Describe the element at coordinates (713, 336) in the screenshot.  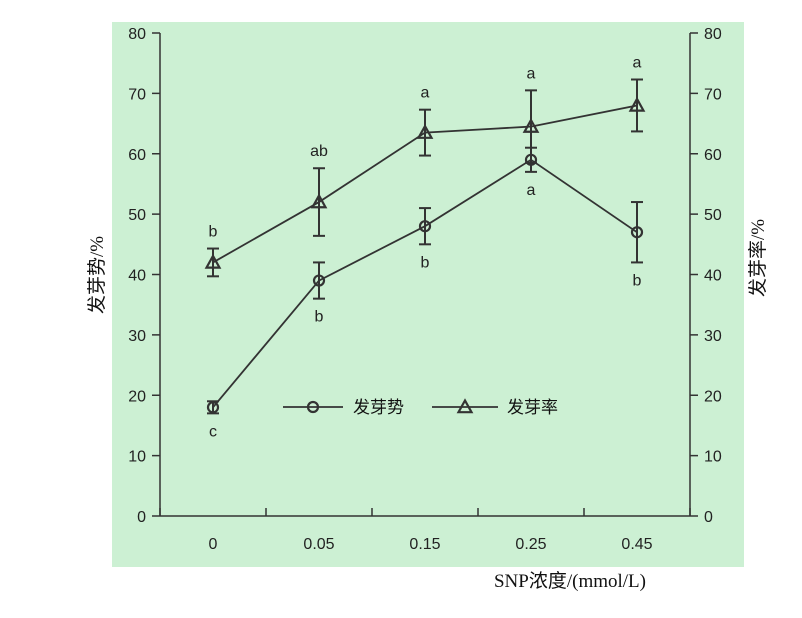
I see `right-tick-label: 30` at that location.